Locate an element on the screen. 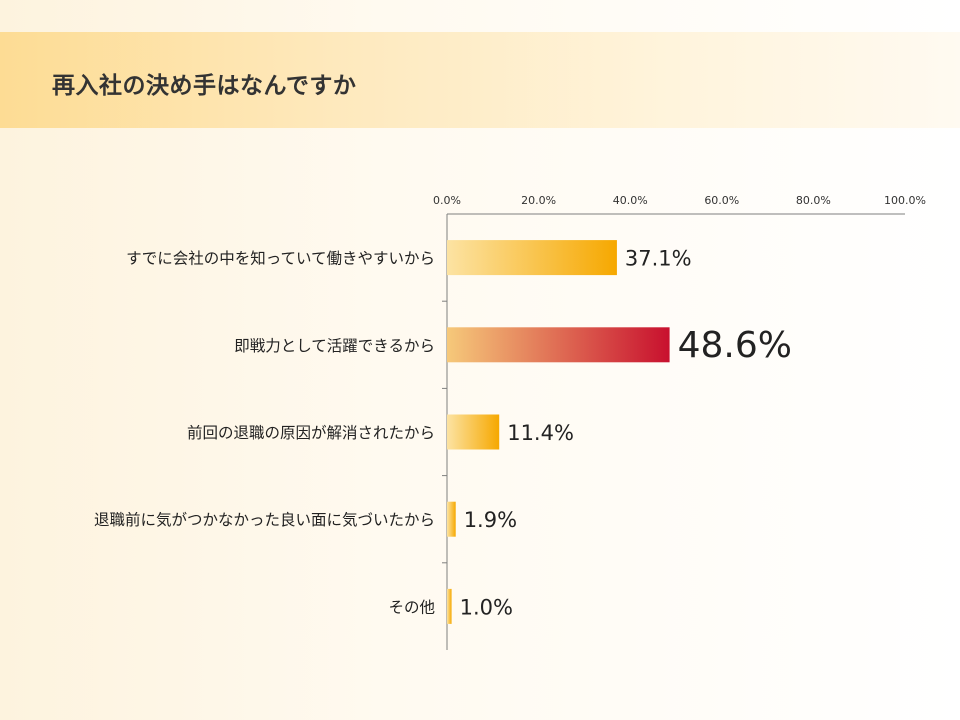 The width and height of the screenshot is (960, 720). category-label: 退職前に気がつかなかった良い面に気づいたから is located at coordinates (264, 520).